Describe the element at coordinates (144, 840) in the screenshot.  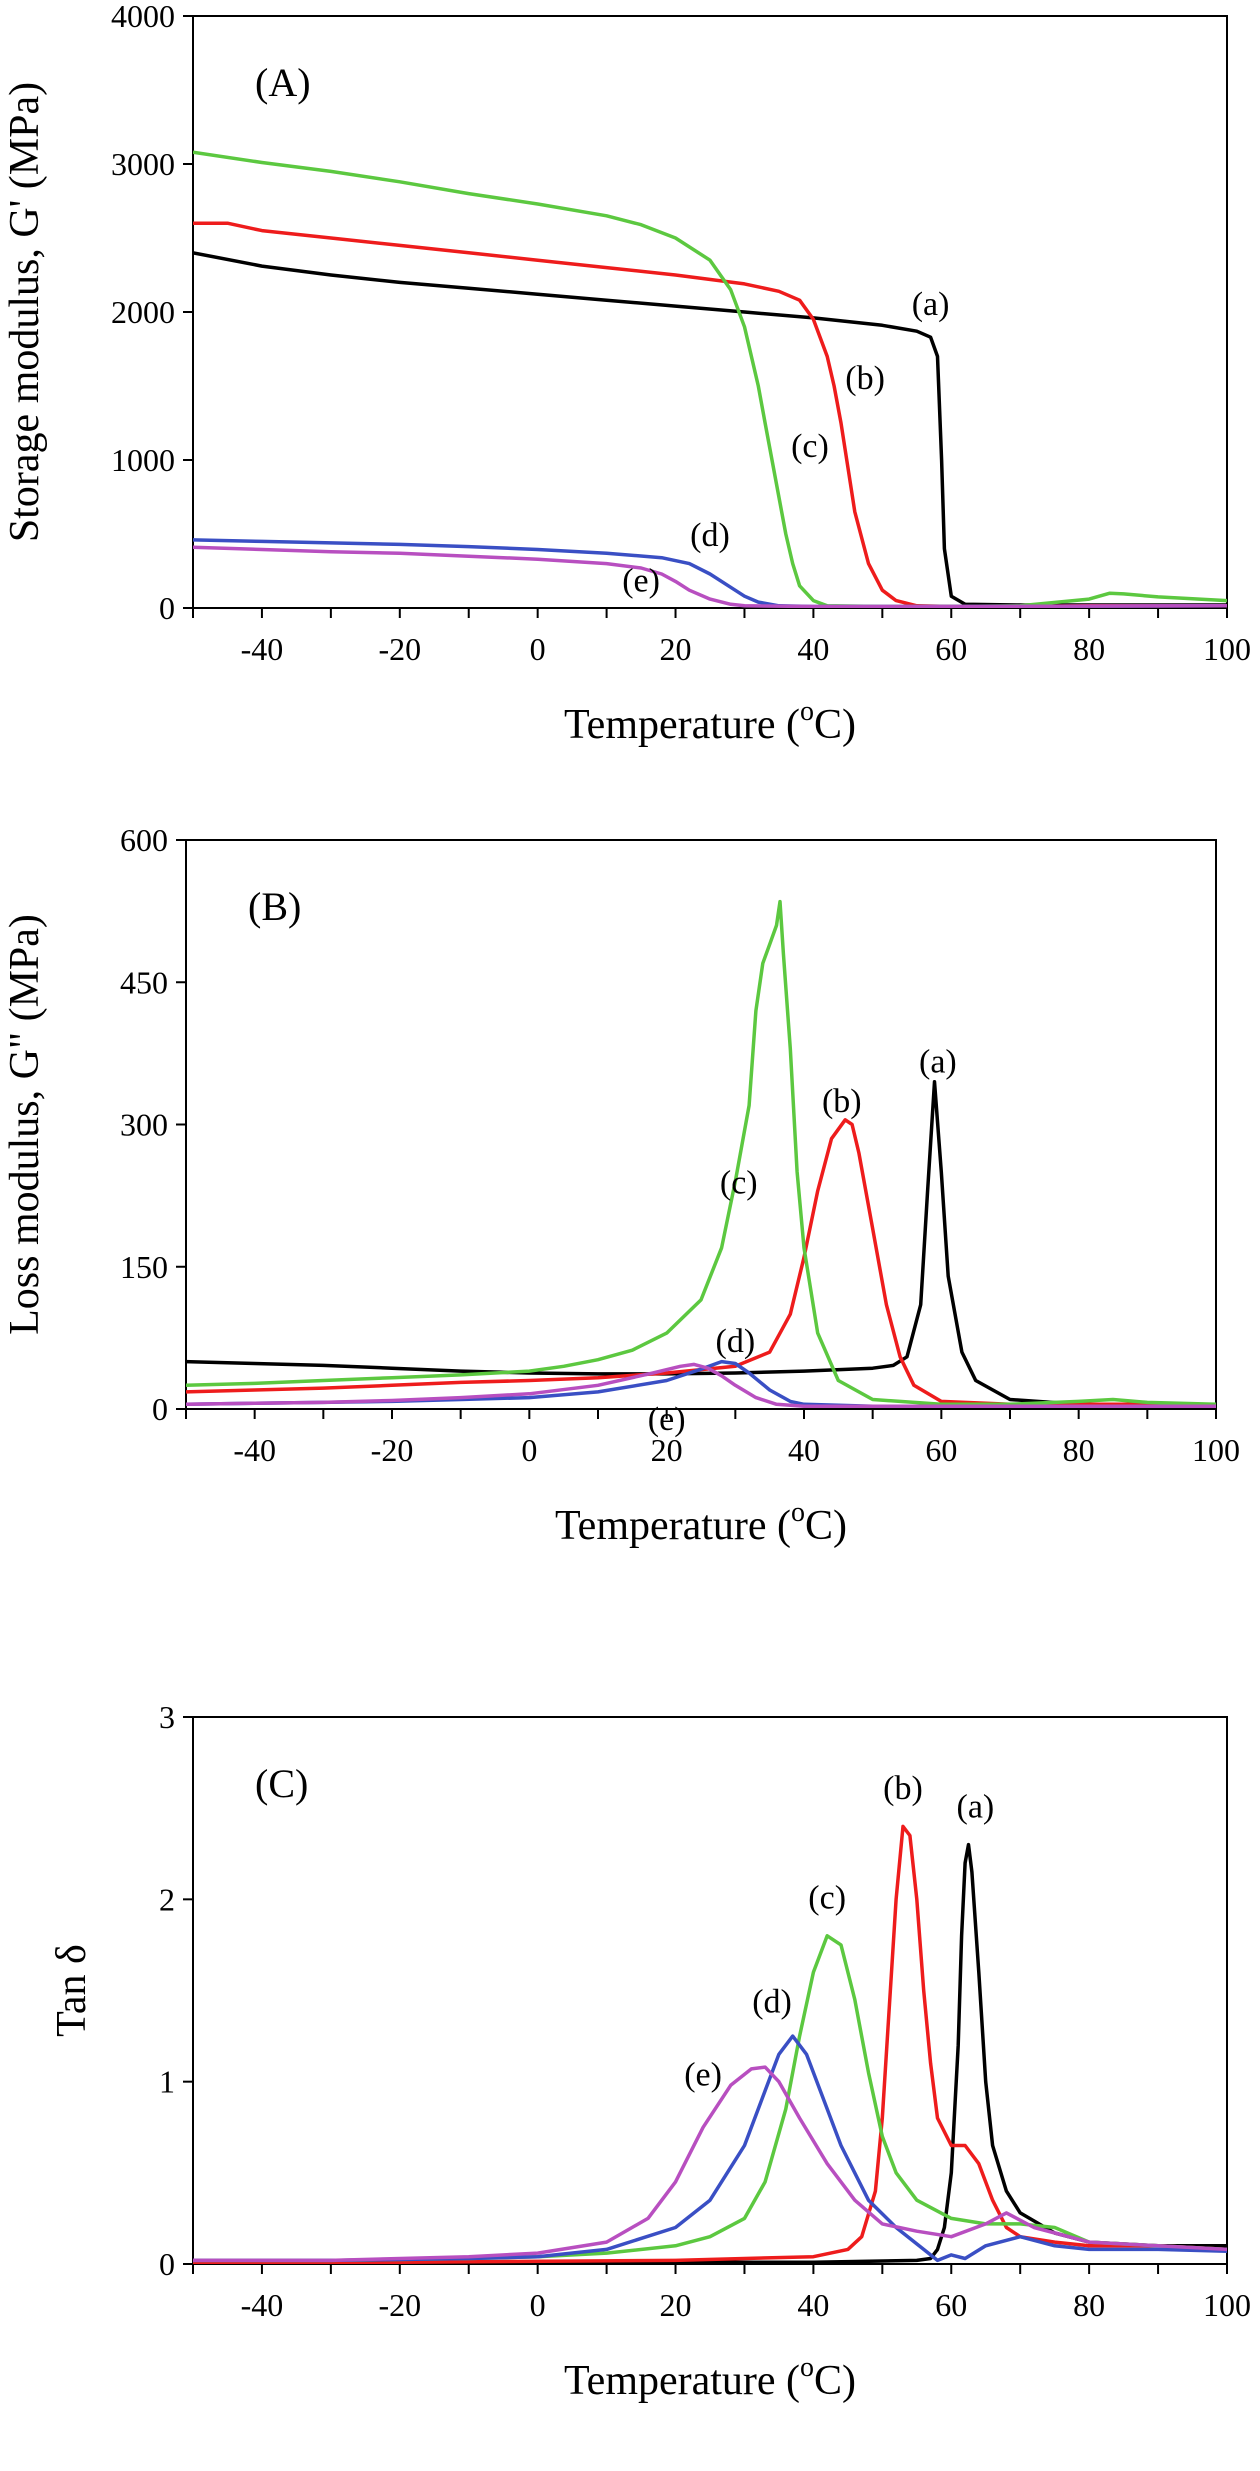
I see `y-tick-label: 600` at that location.